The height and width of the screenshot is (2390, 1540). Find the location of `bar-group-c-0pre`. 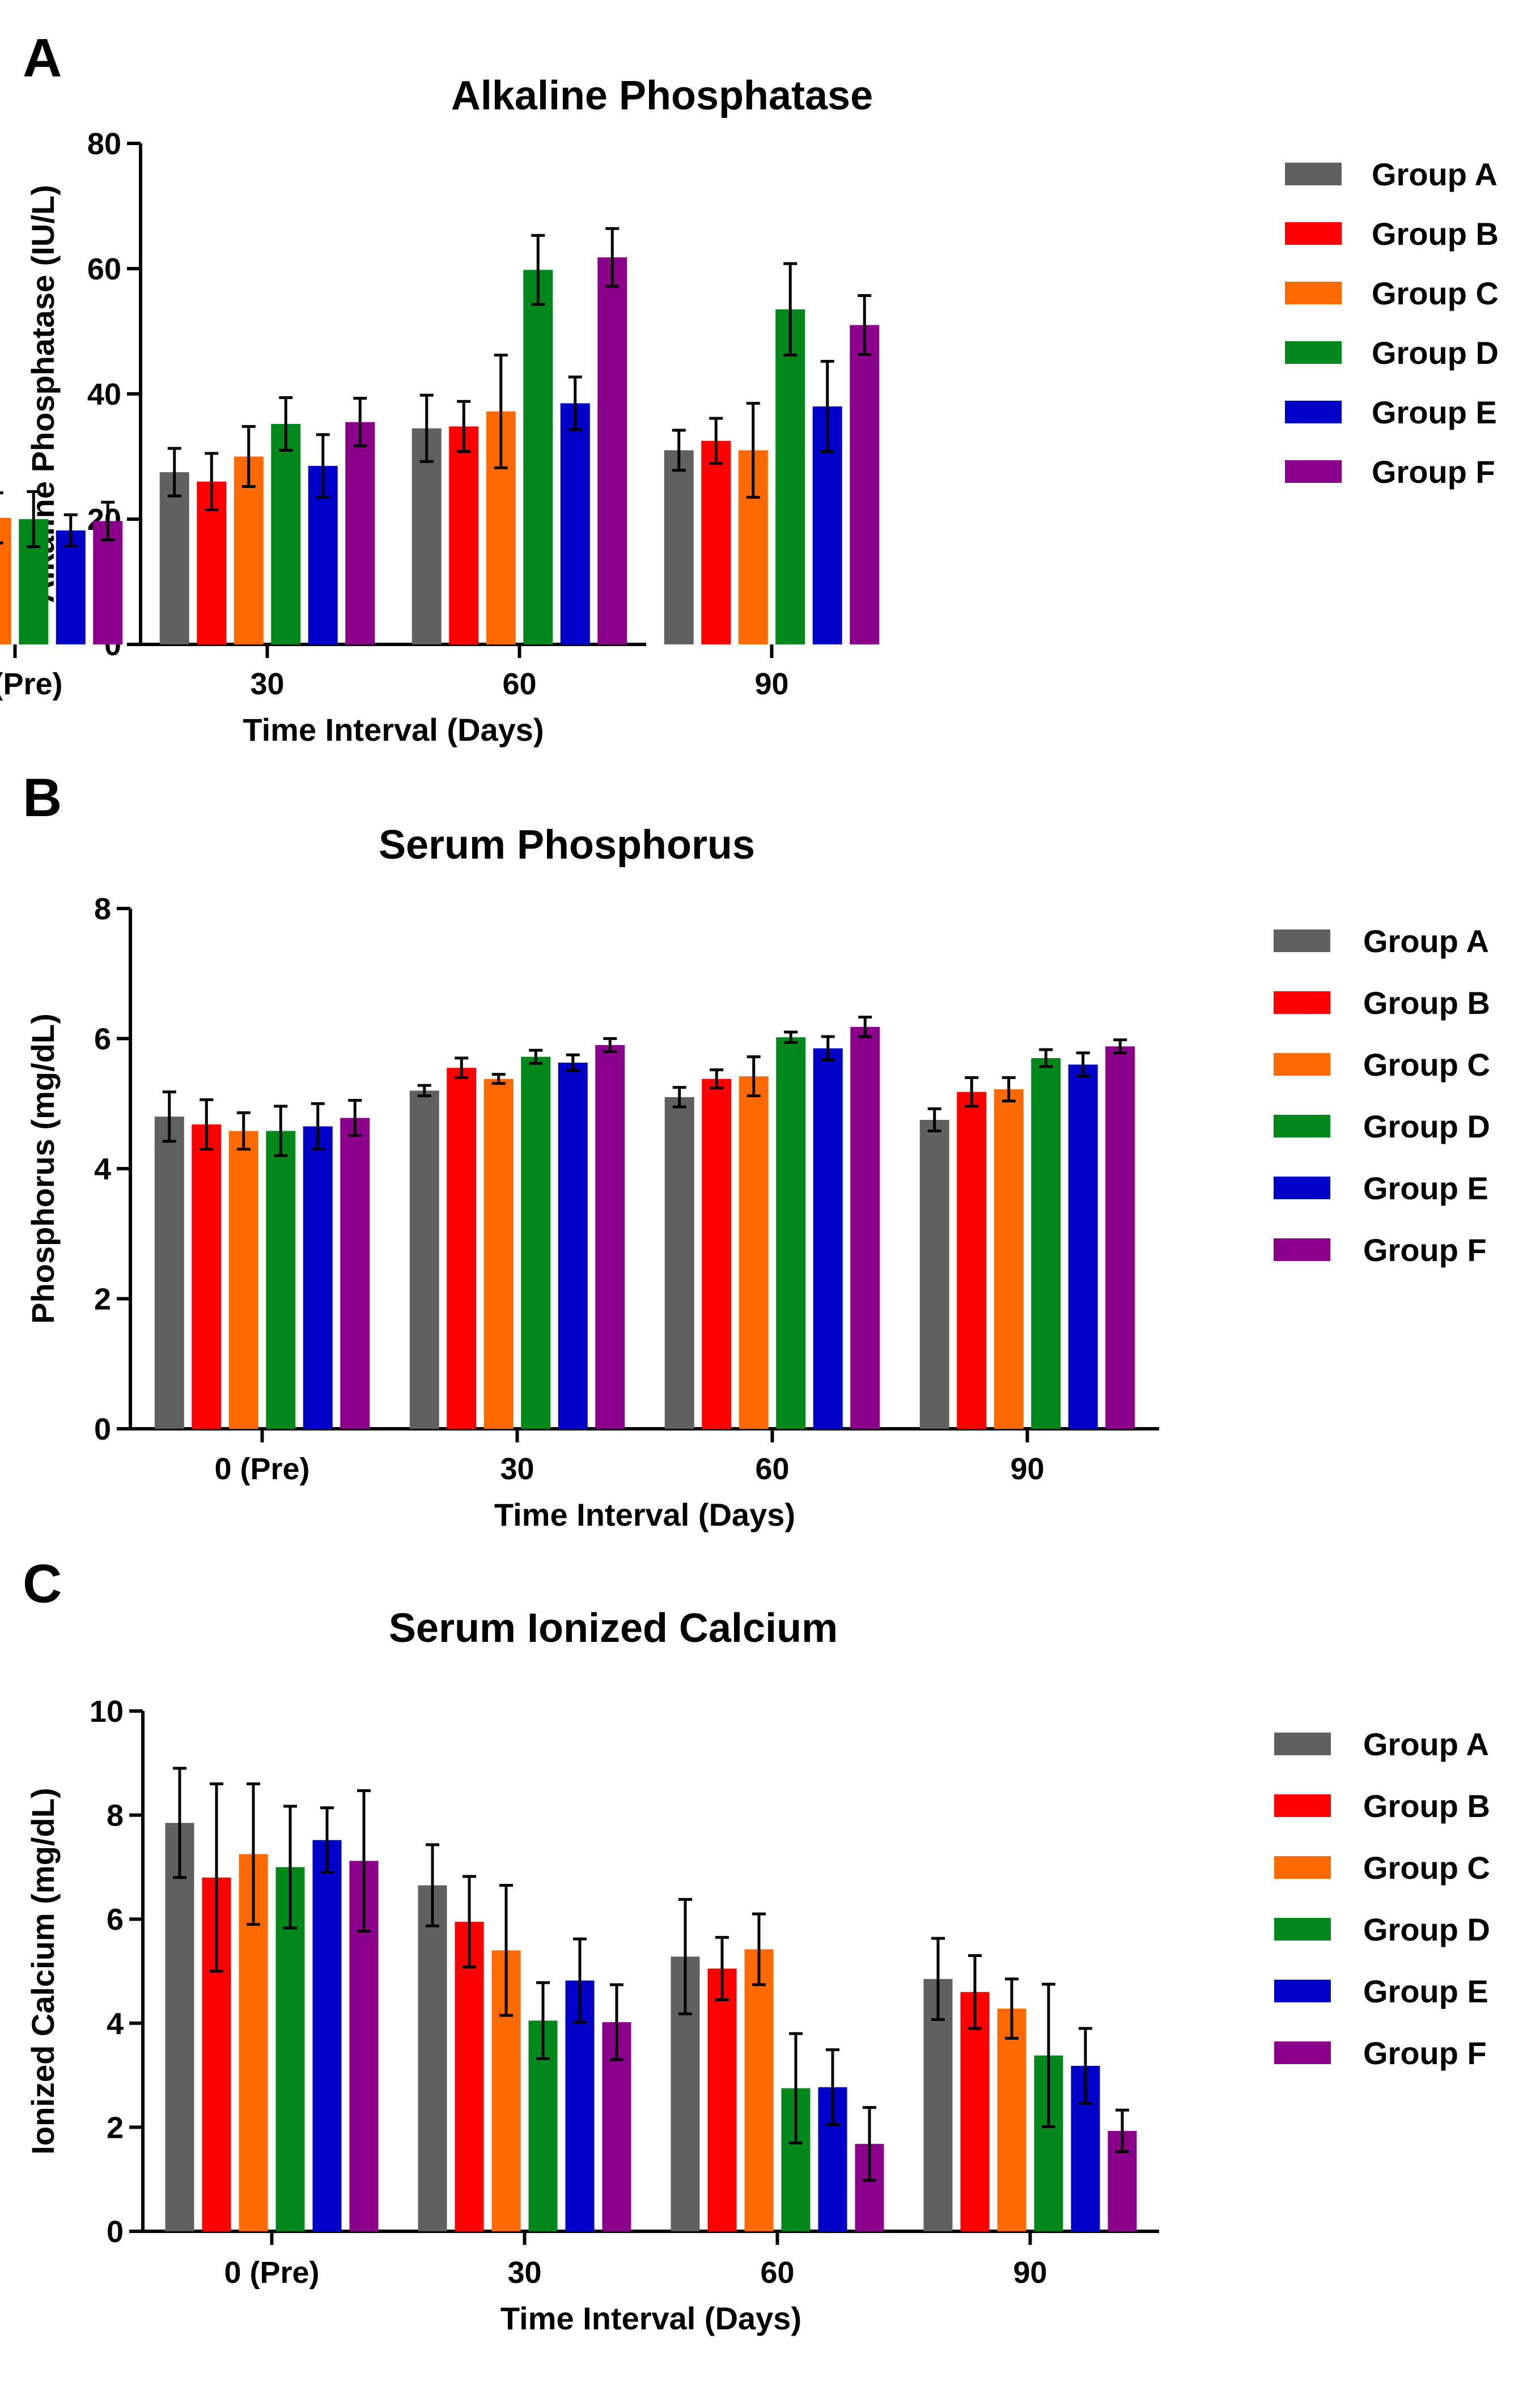

bar-group-c-0pre is located at coordinates (6, 580).